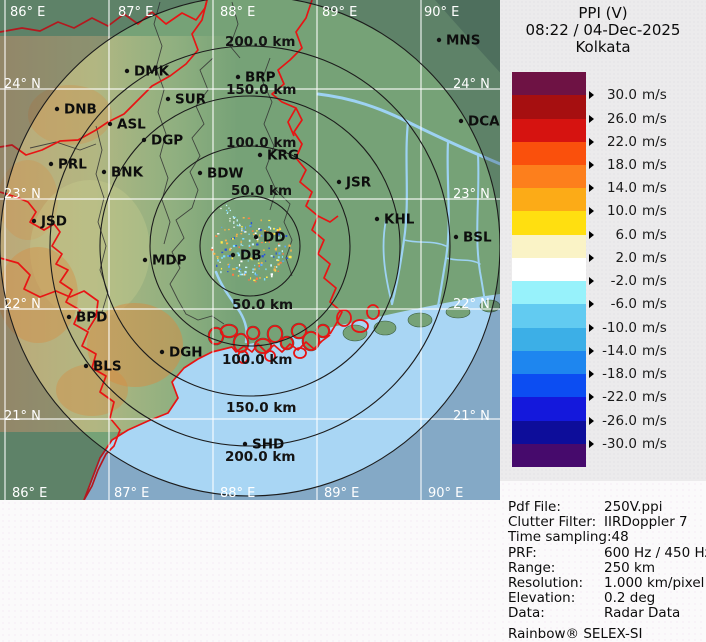 Image resolution: width=706 pixels, height=642 pixels. I want to click on metadata-row: Pdf File: 250V.ppi, so click(607, 507).